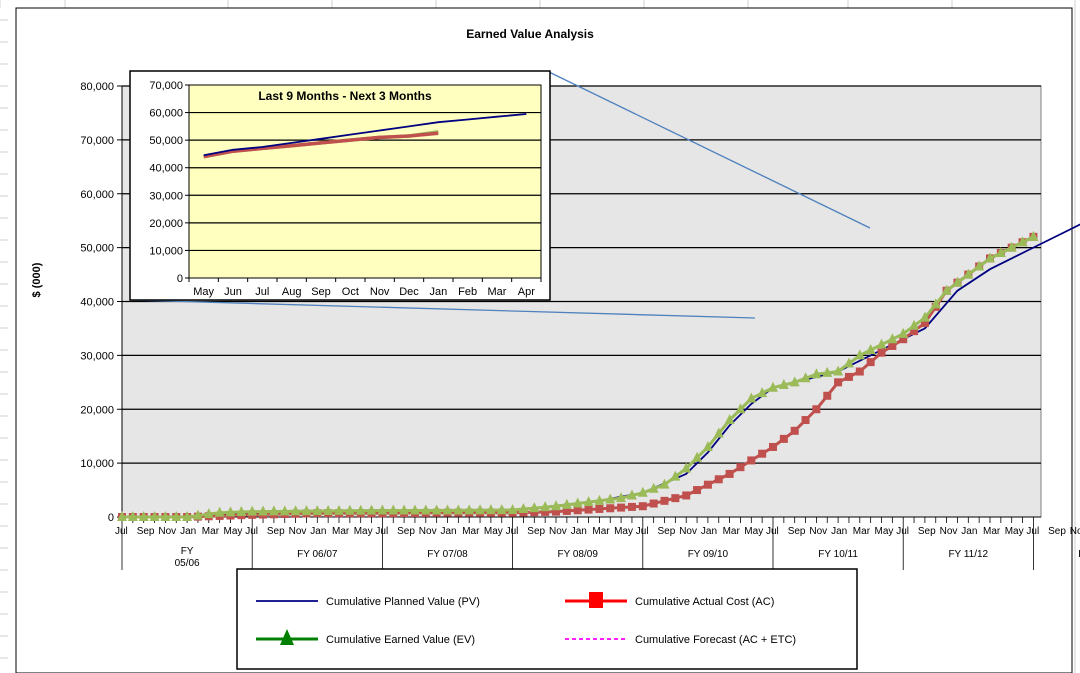  I want to click on y-tick-label-1: 10,000, so click(97, 464).